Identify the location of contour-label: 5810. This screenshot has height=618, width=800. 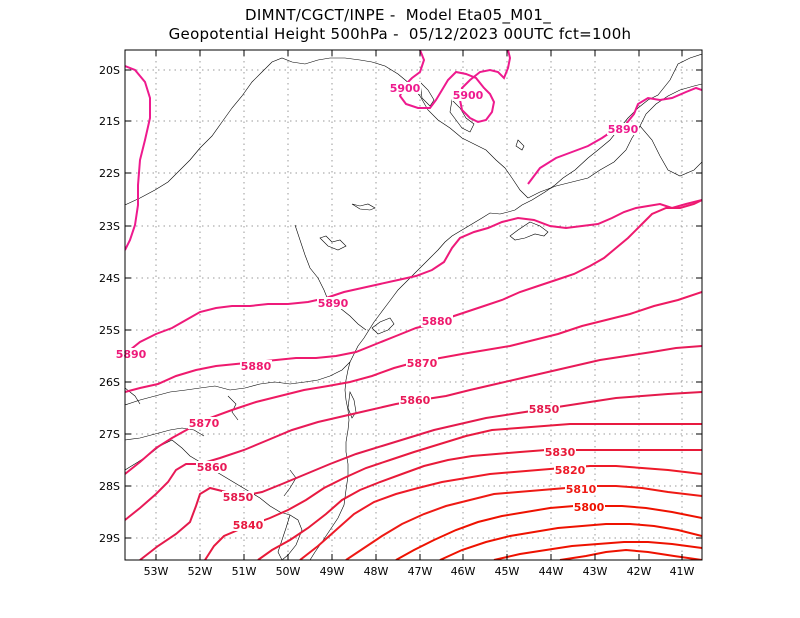
(581, 489).